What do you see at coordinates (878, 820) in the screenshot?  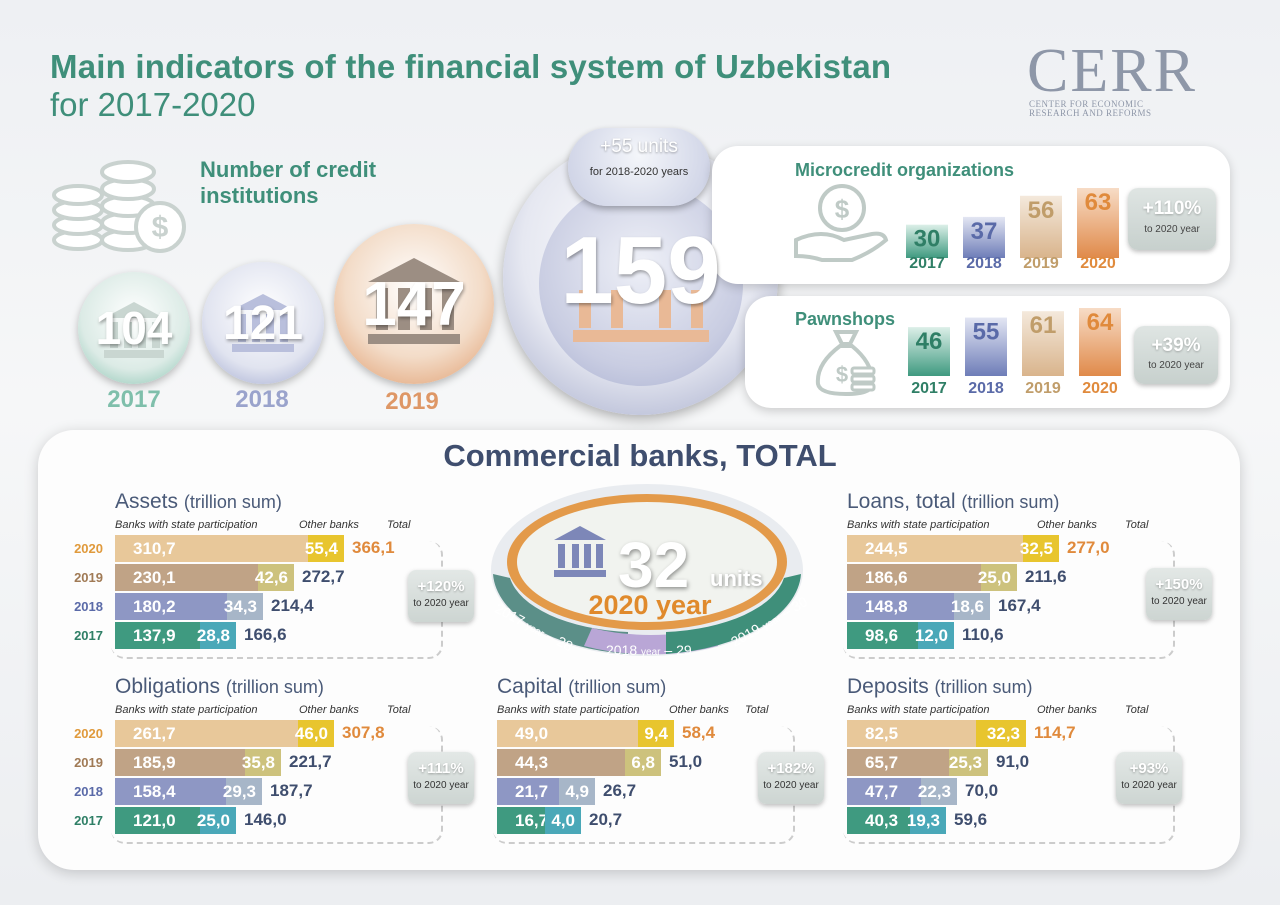 I see `bar-state: 40,3` at bounding box center [878, 820].